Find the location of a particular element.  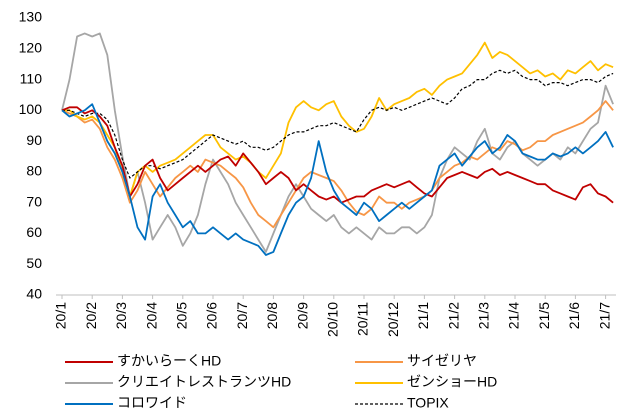

y-tick-label: 90 is located at coordinates (34, 140).